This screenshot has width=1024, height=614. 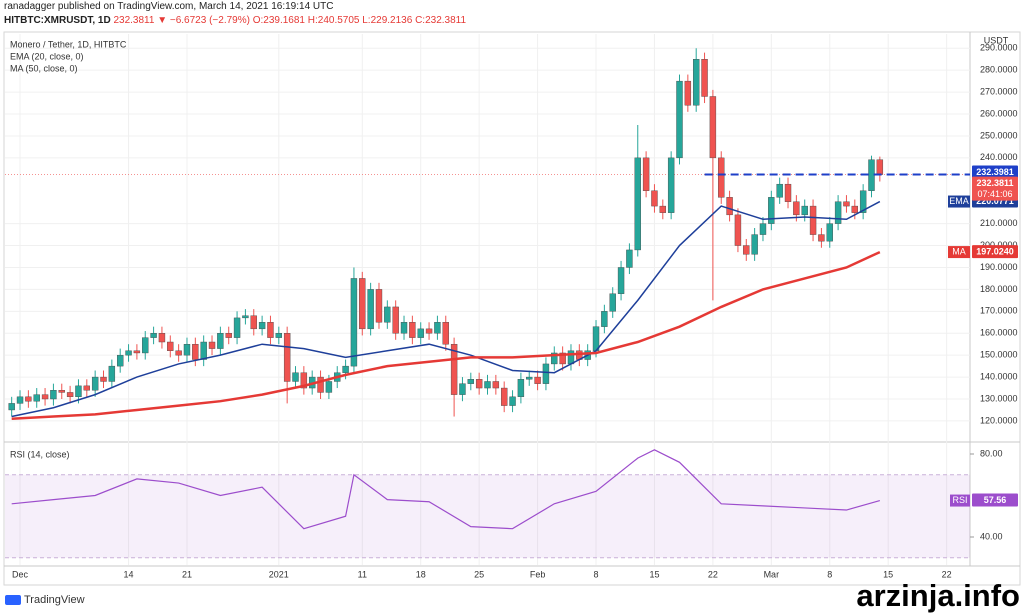 I want to click on x-tick-label: 14, so click(x=129, y=574).